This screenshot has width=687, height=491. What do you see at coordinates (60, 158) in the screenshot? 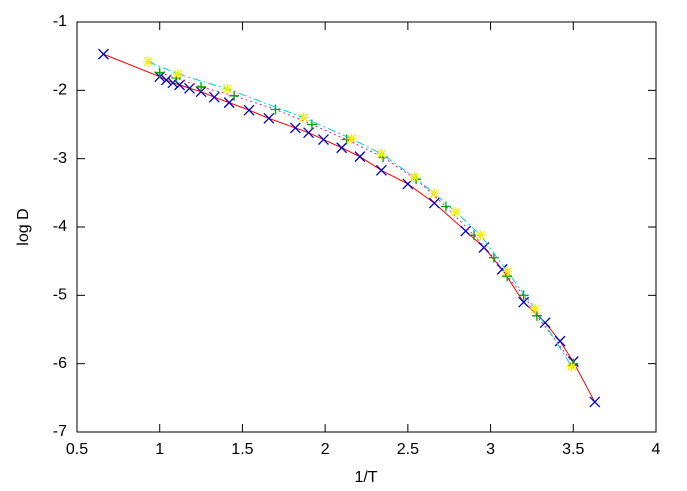
I see `y-tick-label: -3` at bounding box center [60, 158].